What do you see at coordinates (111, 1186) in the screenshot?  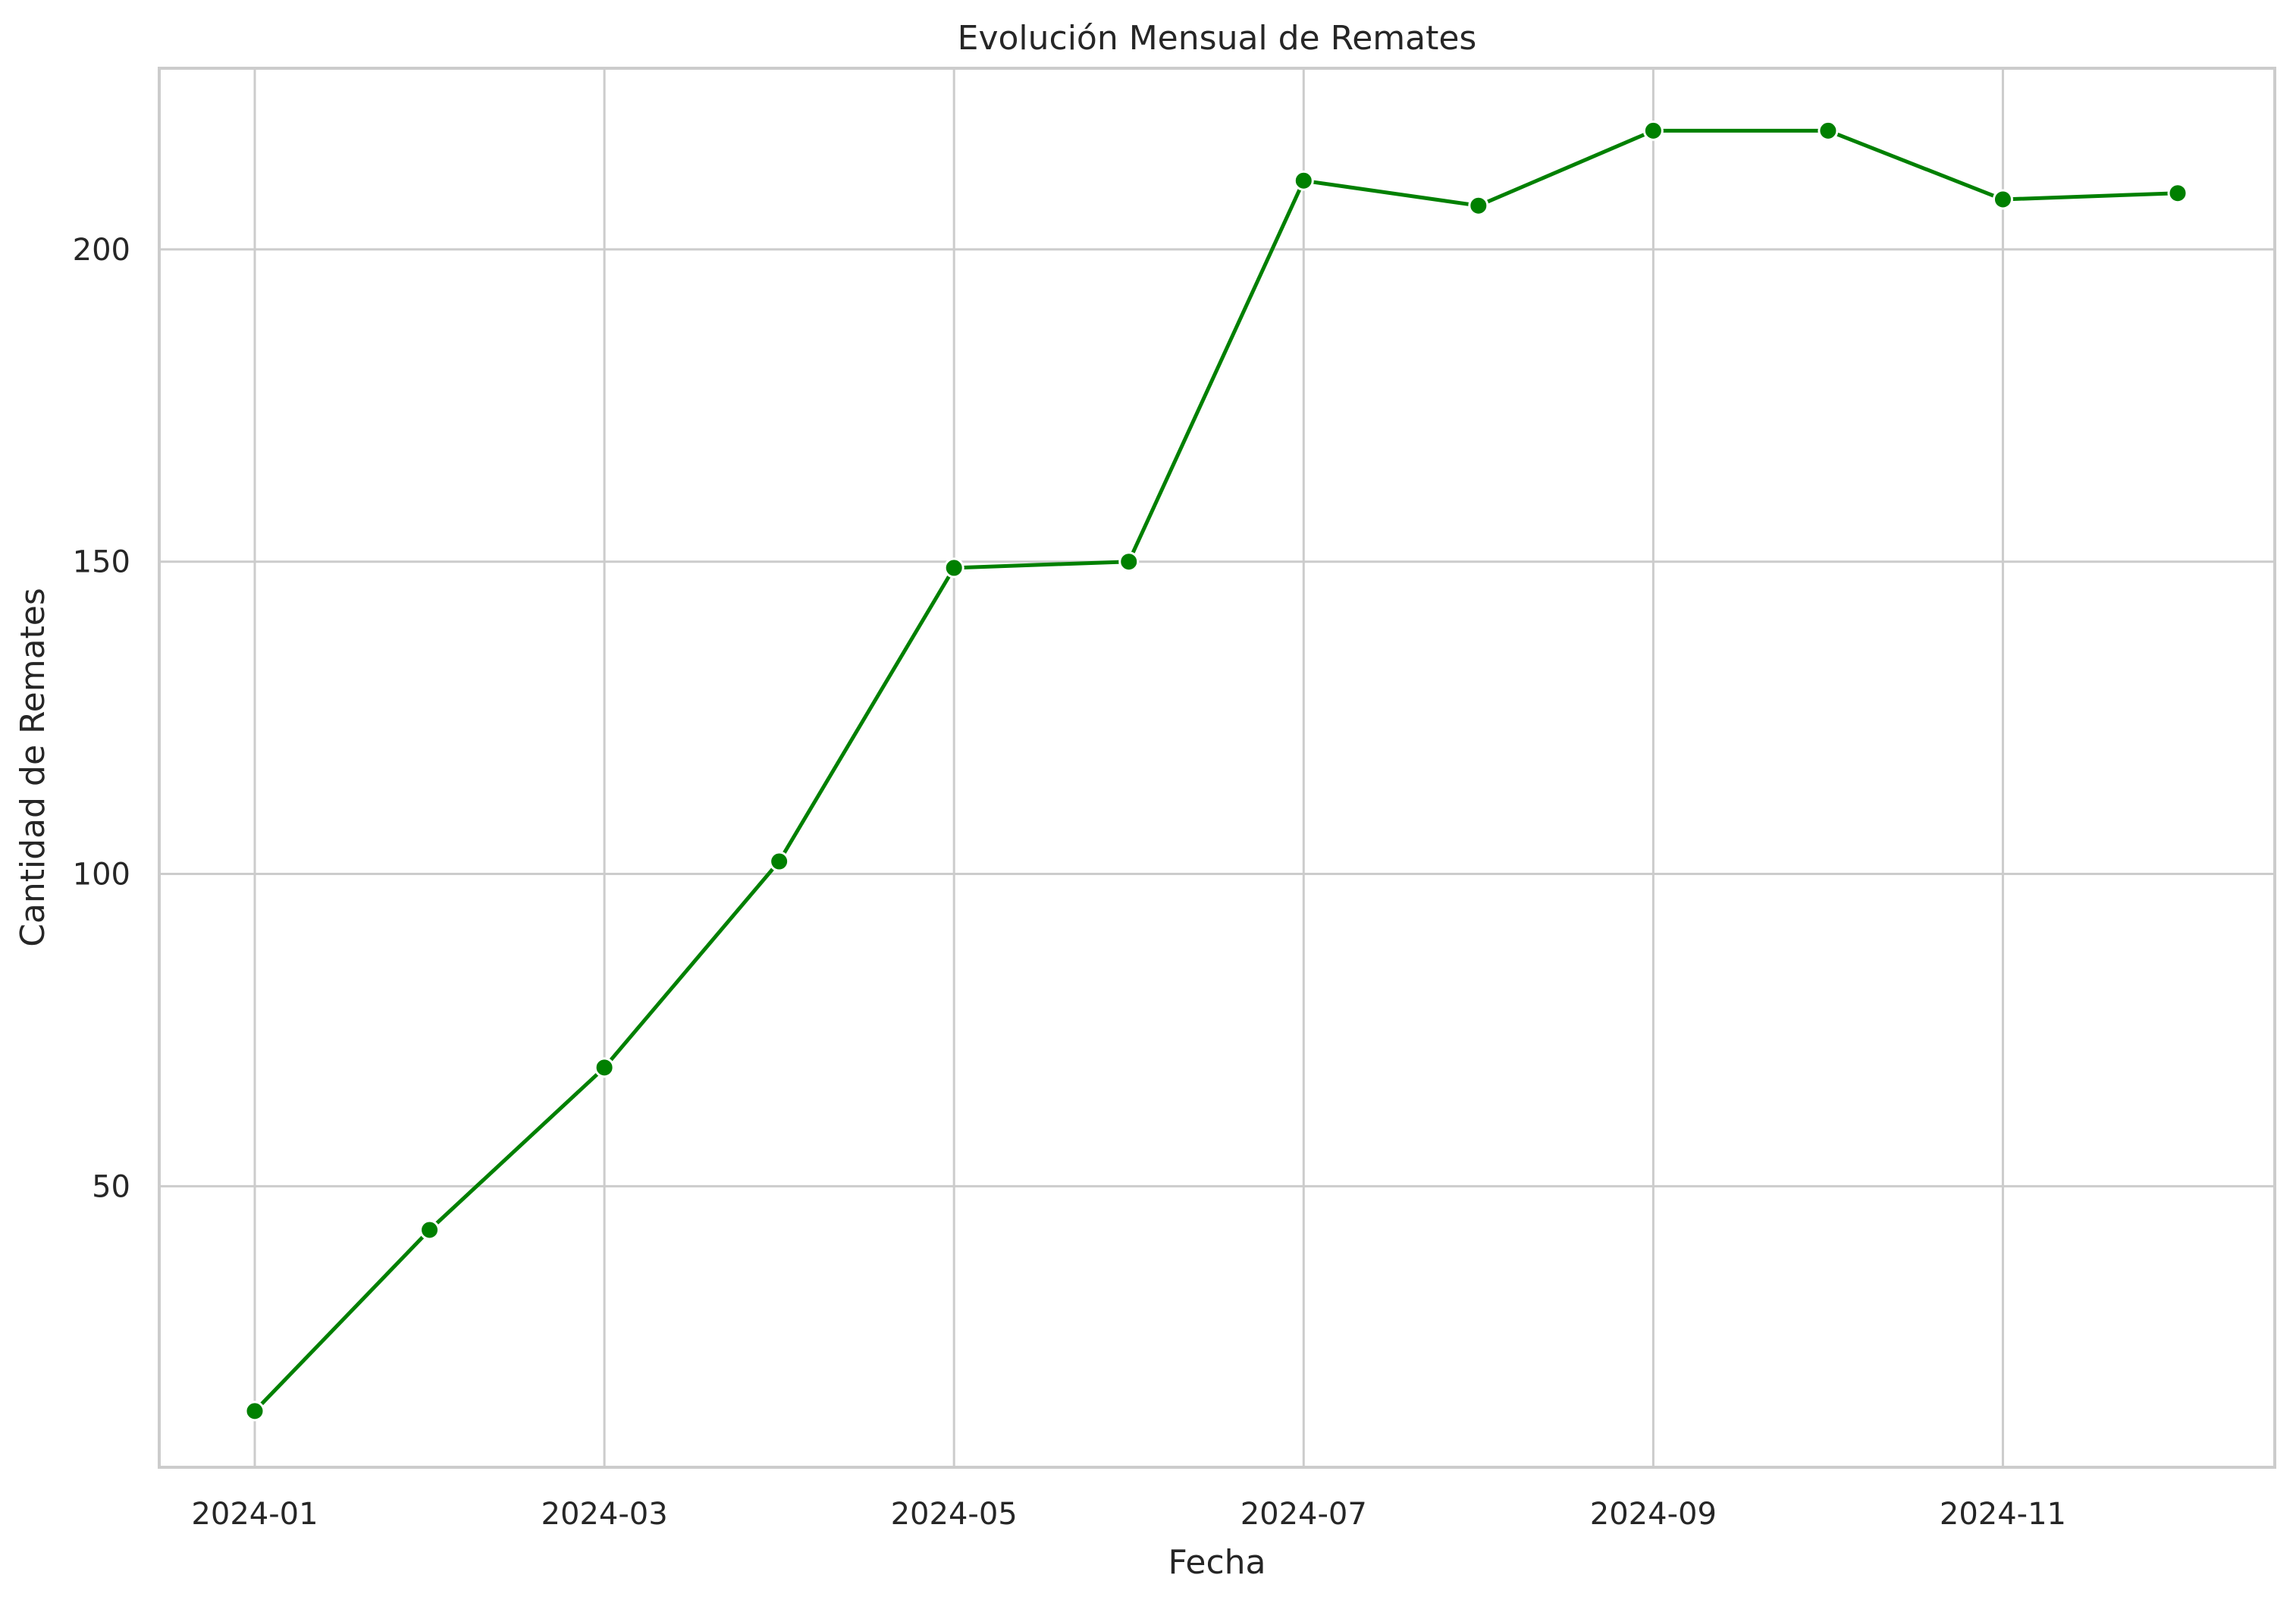 I see `y-tick-label: 50` at bounding box center [111, 1186].